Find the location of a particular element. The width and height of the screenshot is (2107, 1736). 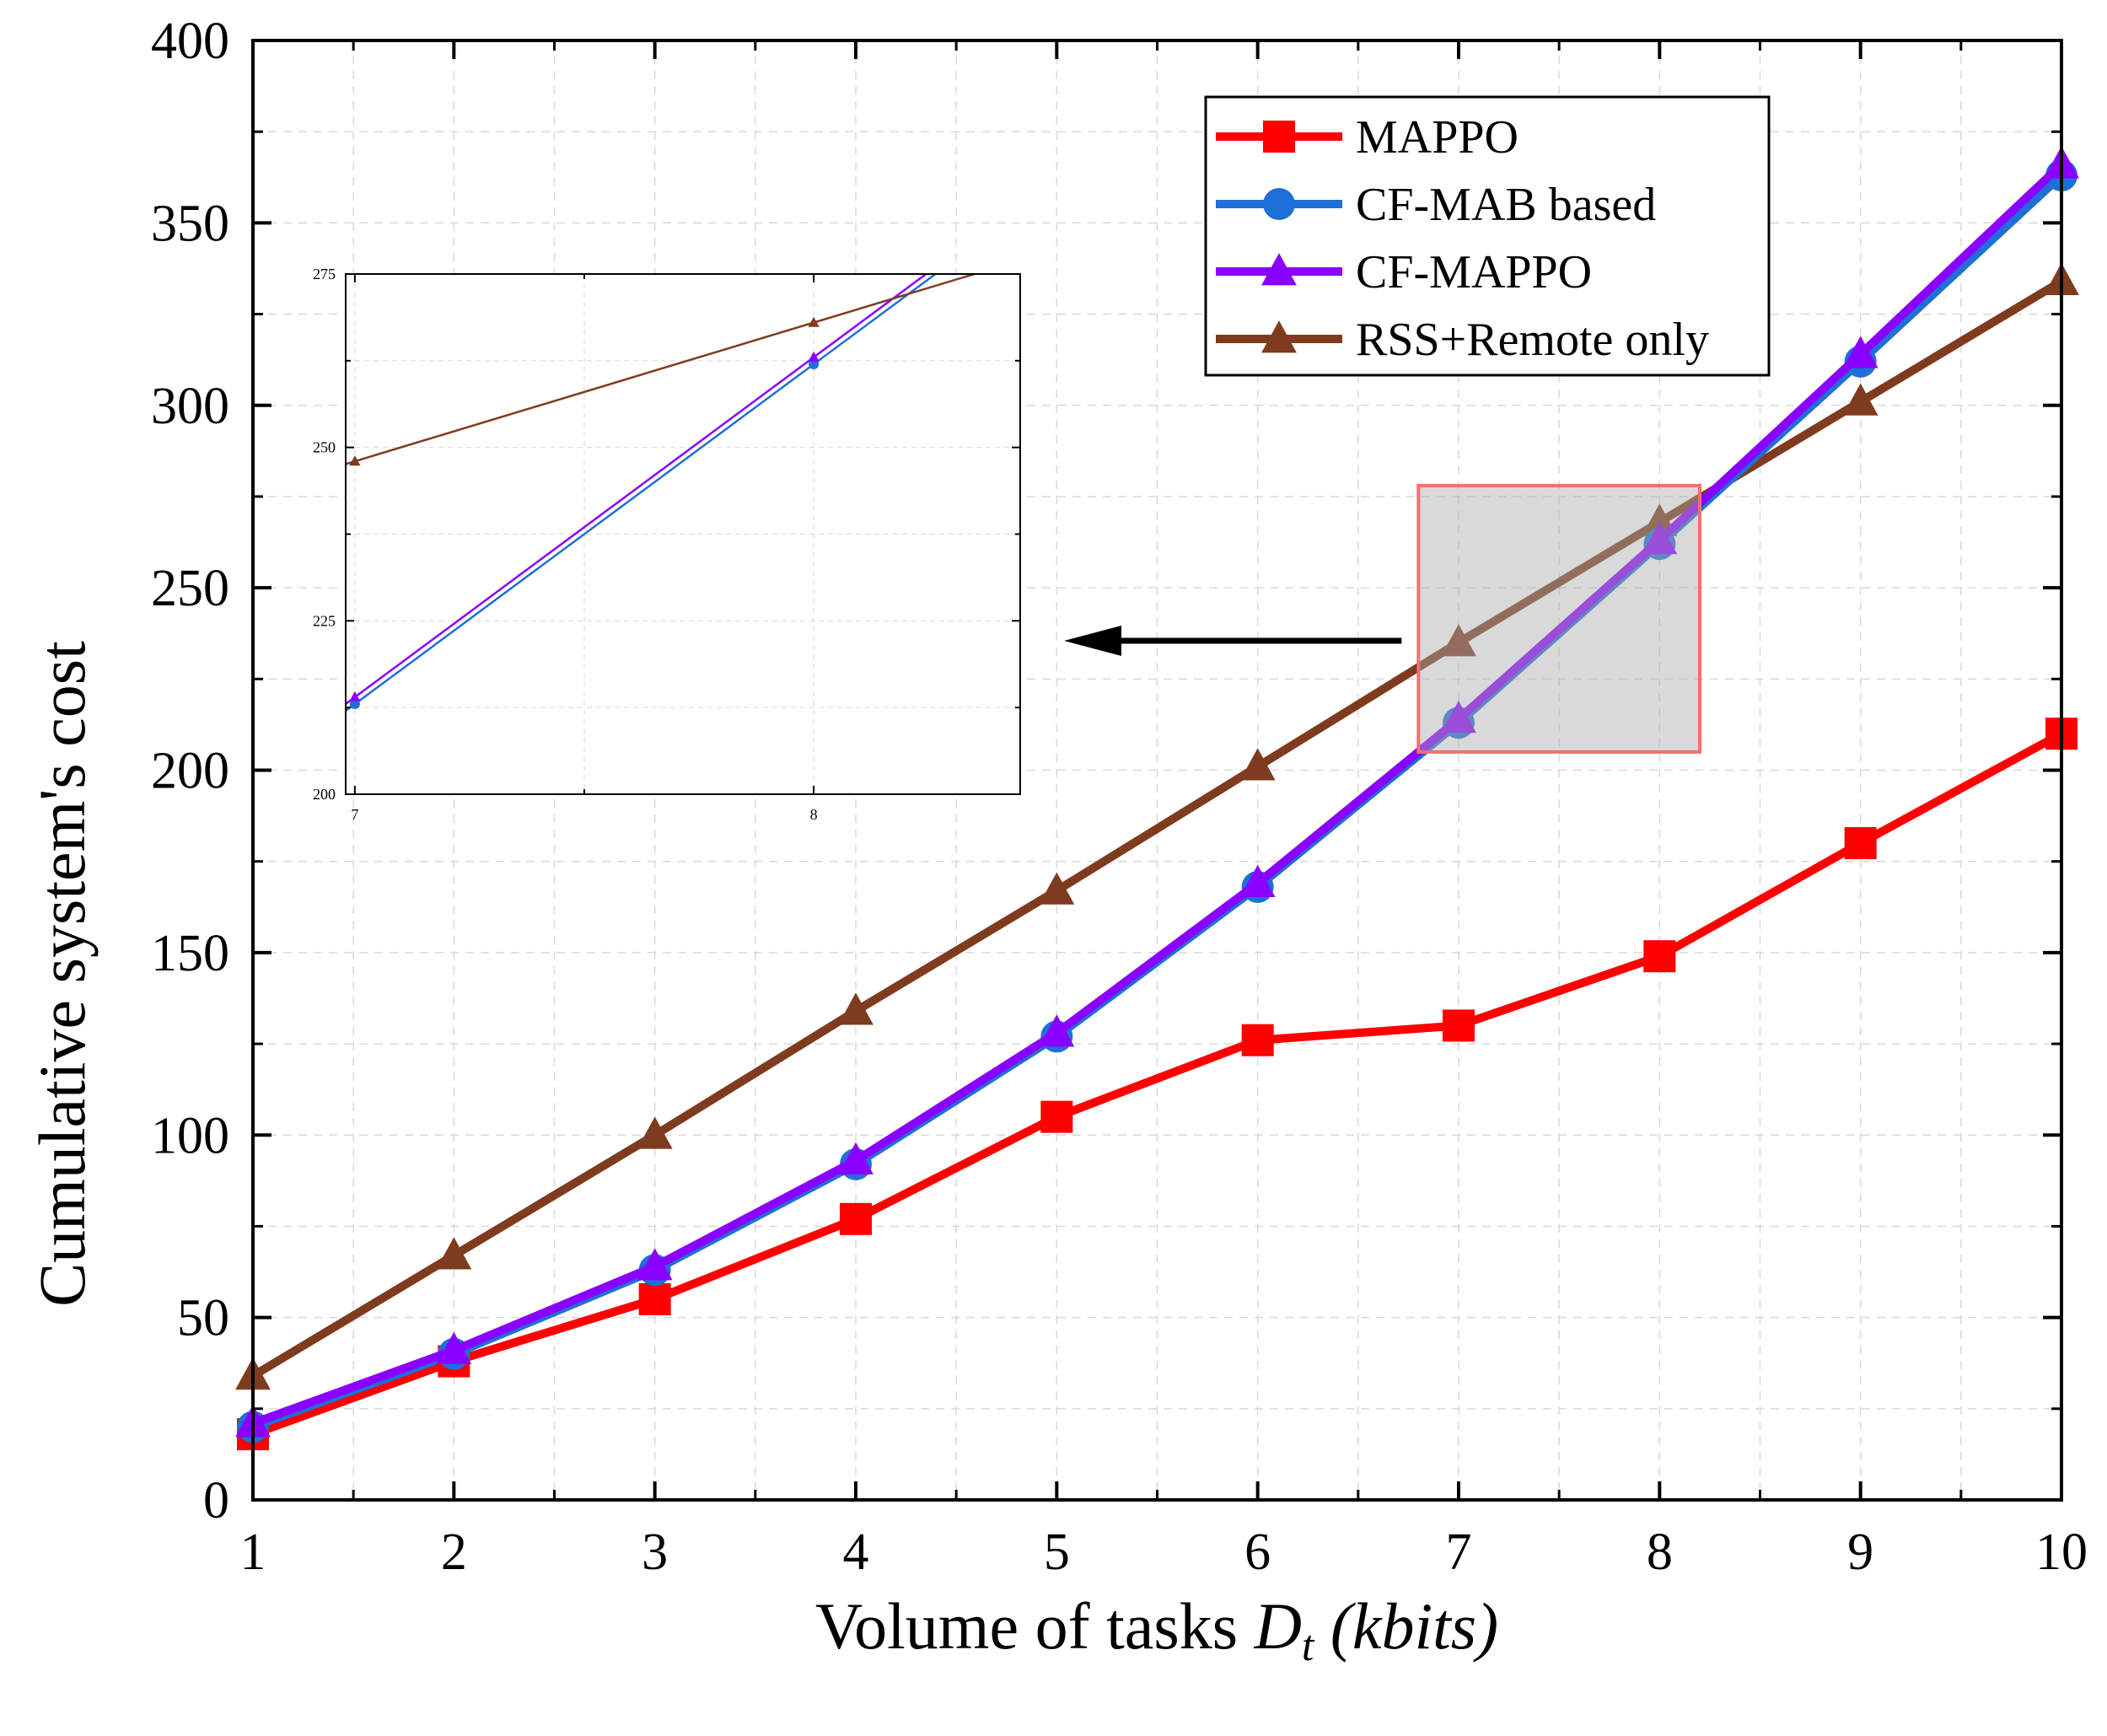

x-tick-label: 4 is located at coordinates (856, 1552).